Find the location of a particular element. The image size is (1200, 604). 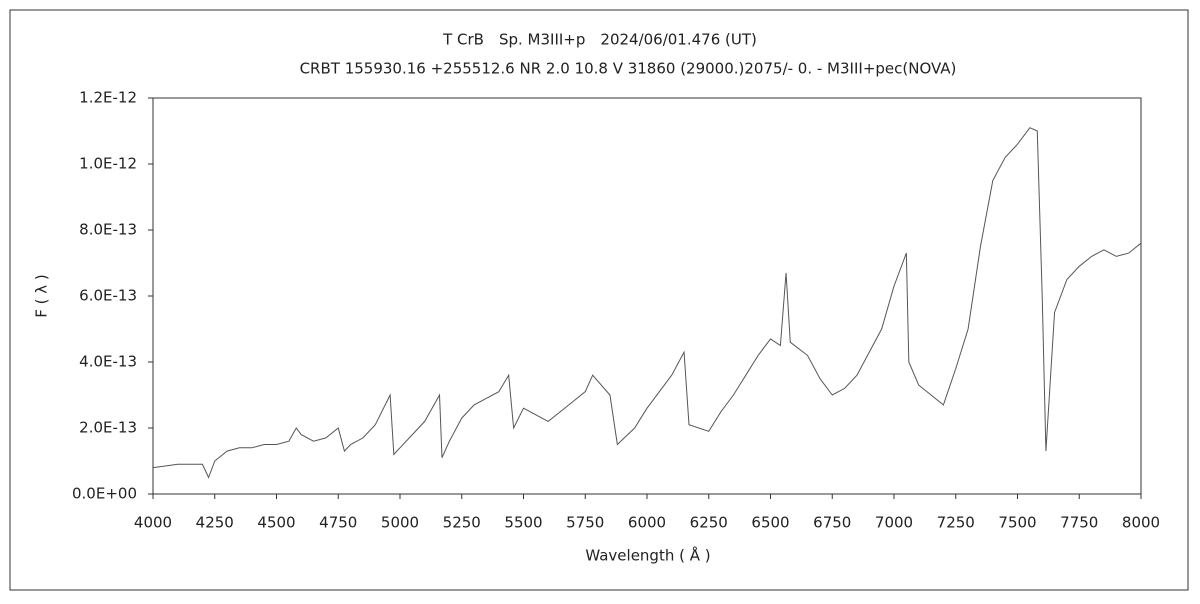

x-tick-label: 7500 is located at coordinates (1017, 523).